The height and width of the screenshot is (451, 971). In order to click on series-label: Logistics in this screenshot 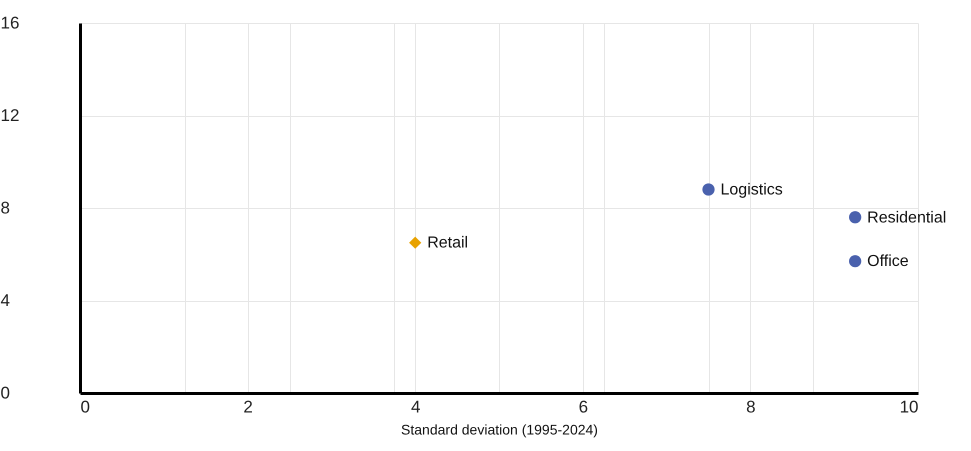, I will do `click(751, 190)`.